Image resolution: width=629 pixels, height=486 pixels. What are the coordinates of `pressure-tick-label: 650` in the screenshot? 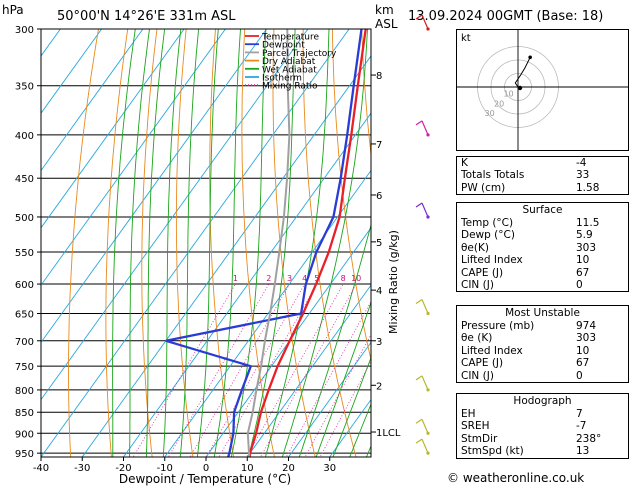 It's located at (24, 315).